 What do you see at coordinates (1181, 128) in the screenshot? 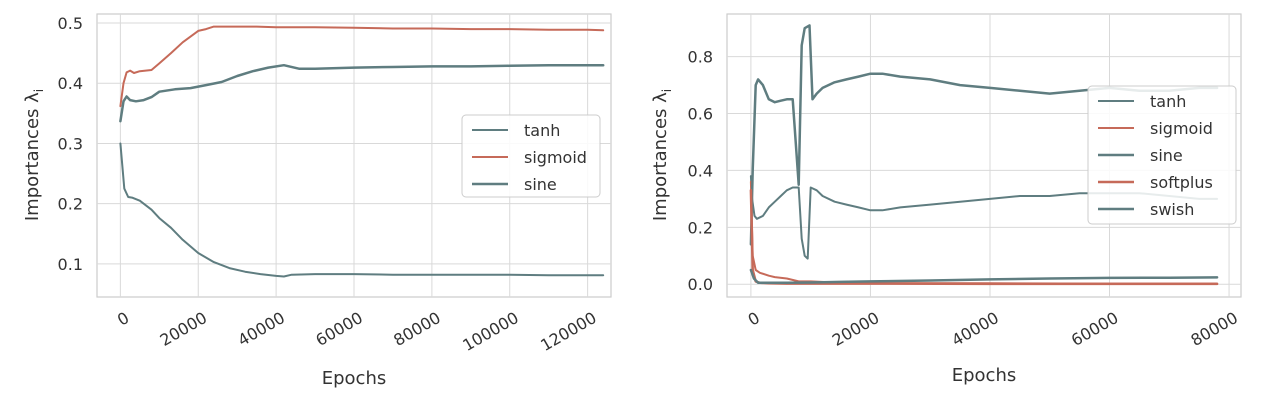
I see `right-legend-label-sigmoid: sigmoid` at bounding box center [1181, 128].